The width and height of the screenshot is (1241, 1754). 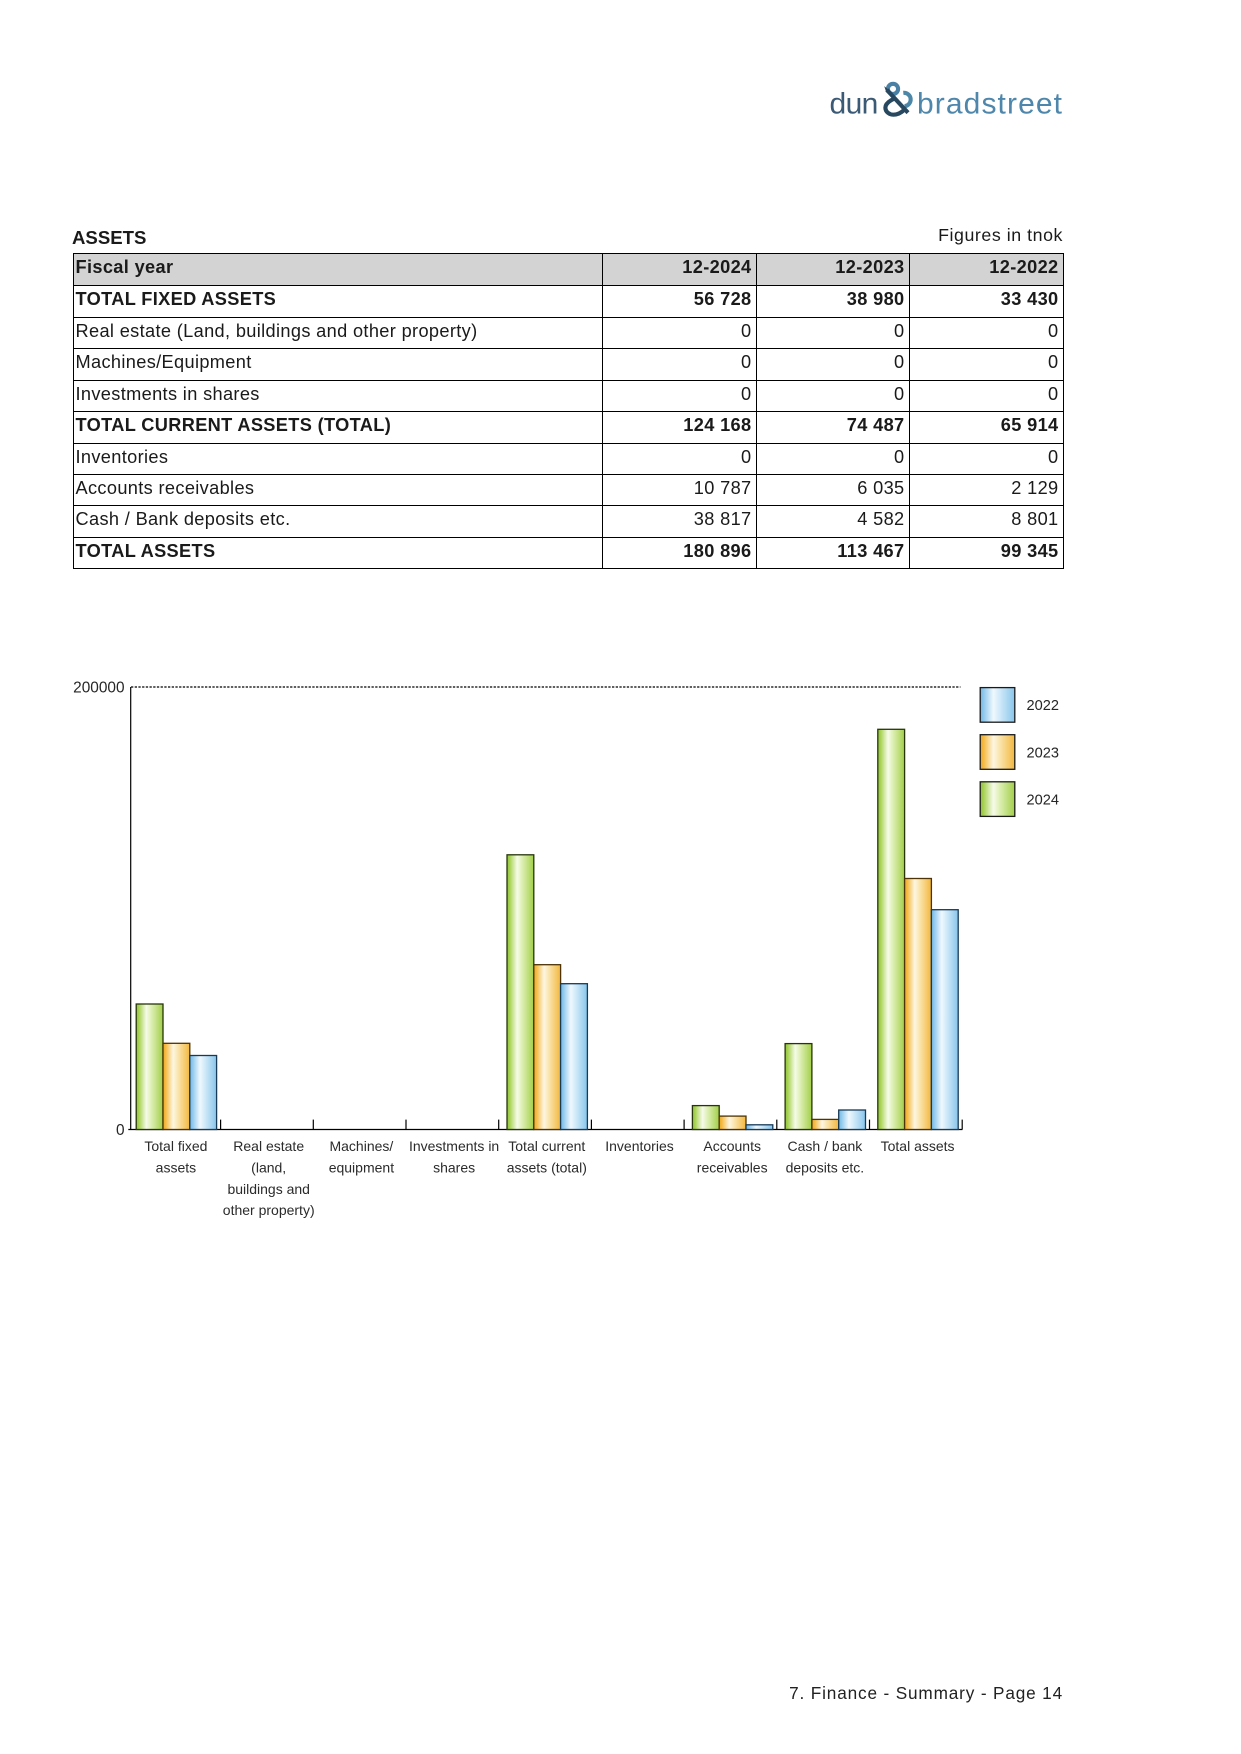 What do you see at coordinates (176, 1167) in the screenshot?
I see `svg-text: assets` at bounding box center [176, 1167].